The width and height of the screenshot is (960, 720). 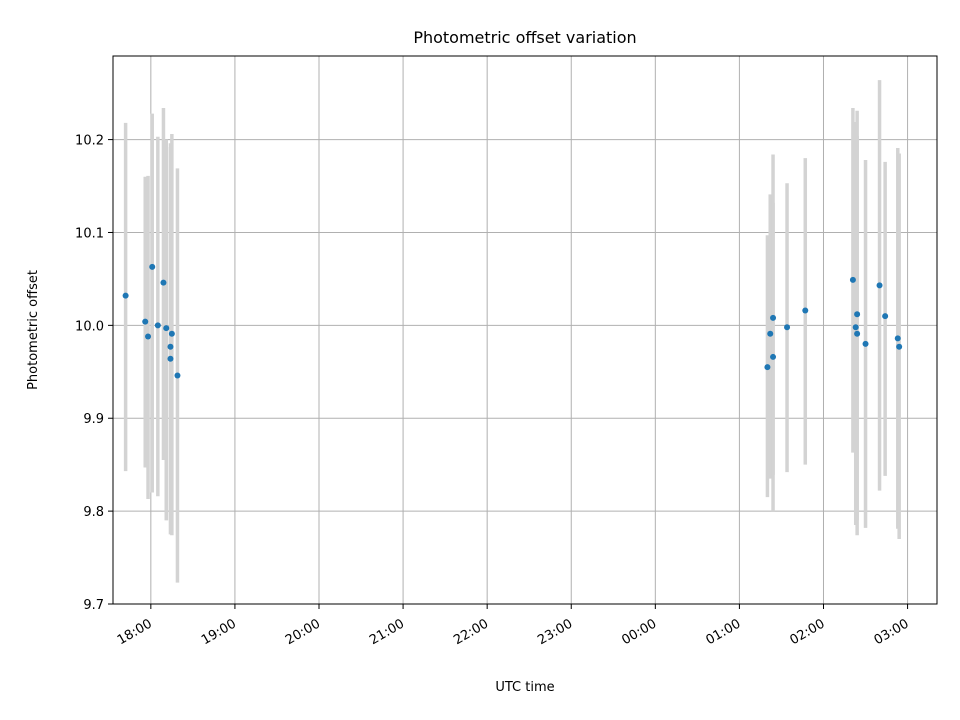 I want to click on y-tick-label: 9.9, so click(x=93, y=419).